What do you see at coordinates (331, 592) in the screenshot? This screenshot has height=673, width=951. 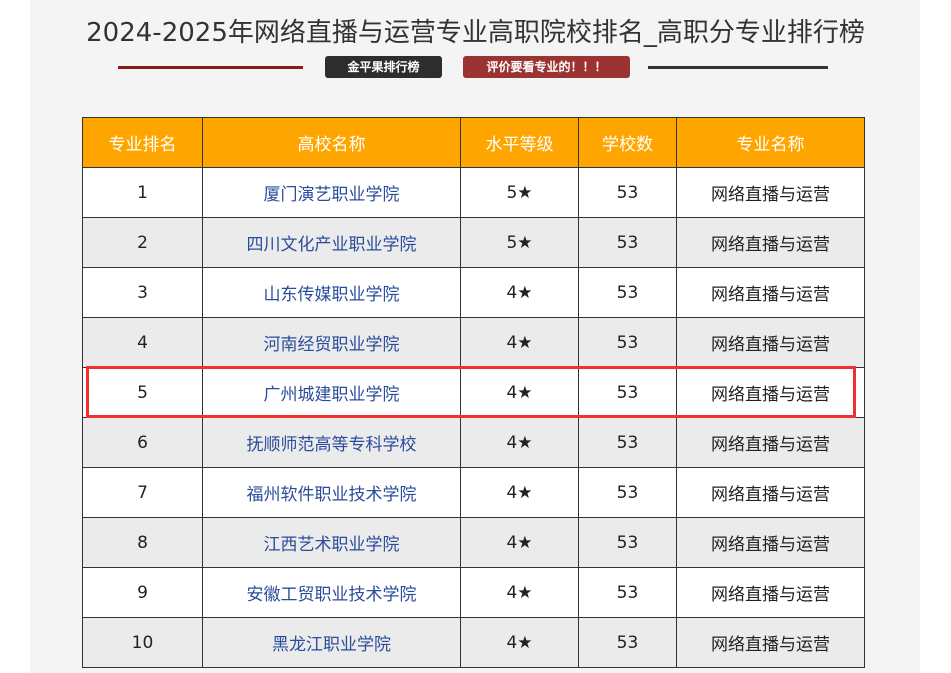 I see `school-name-link: 安徽工贸职业技术学院` at bounding box center [331, 592].